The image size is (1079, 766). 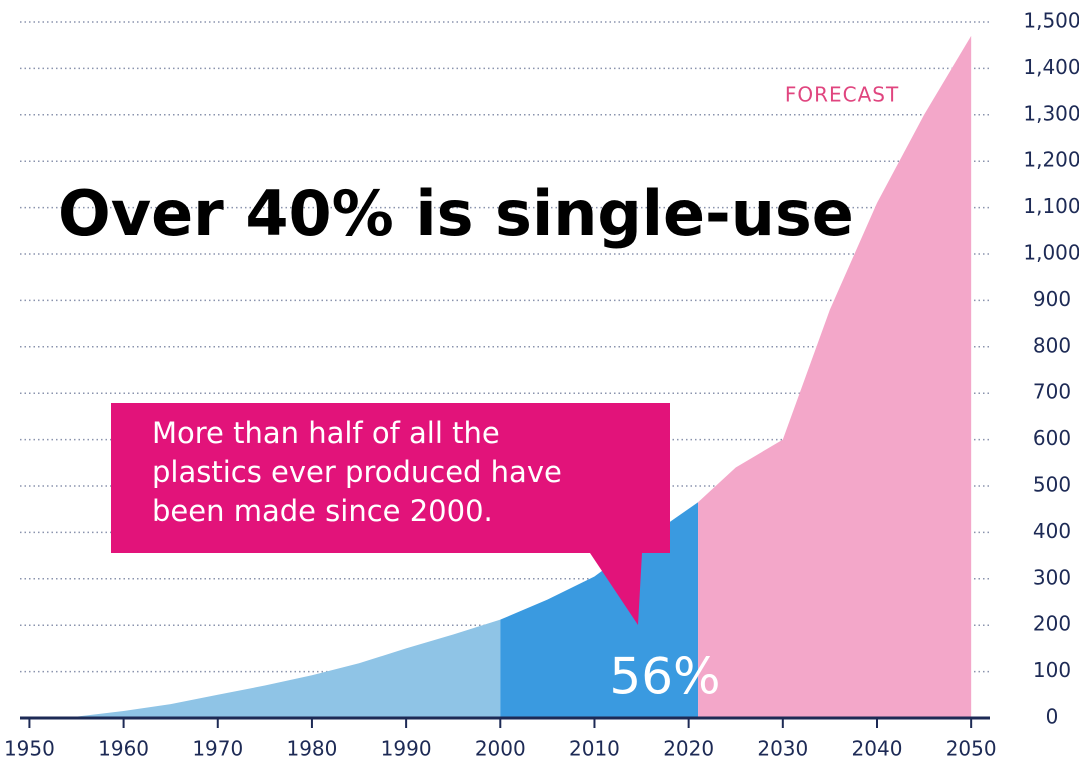 I want to click on share-label: 56%, so click(x=664, y=677).